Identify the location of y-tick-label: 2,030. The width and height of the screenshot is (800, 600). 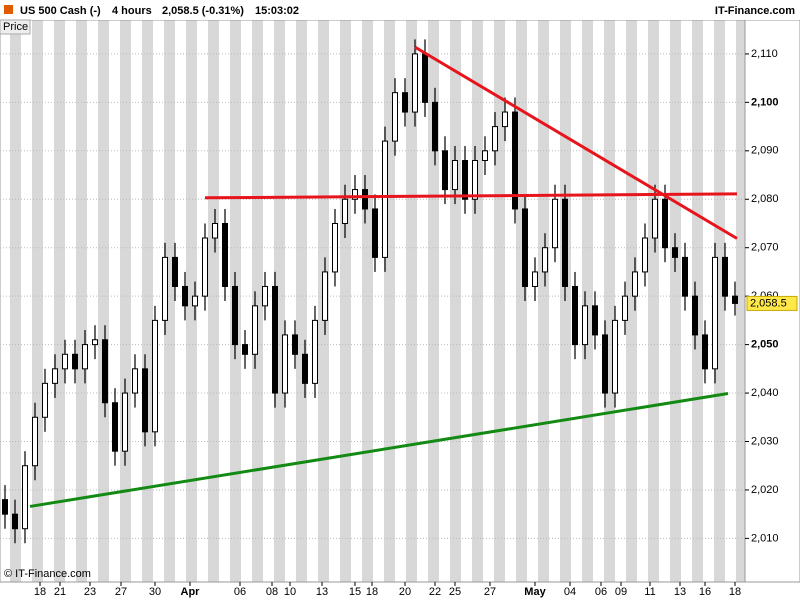
(765, 441).